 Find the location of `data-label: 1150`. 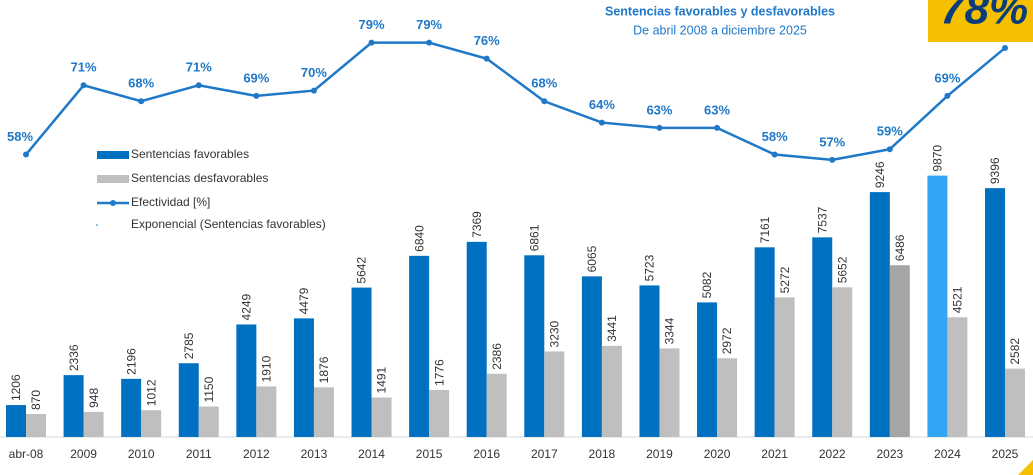

data-label: 1150 is located at coordinates (209, 389).